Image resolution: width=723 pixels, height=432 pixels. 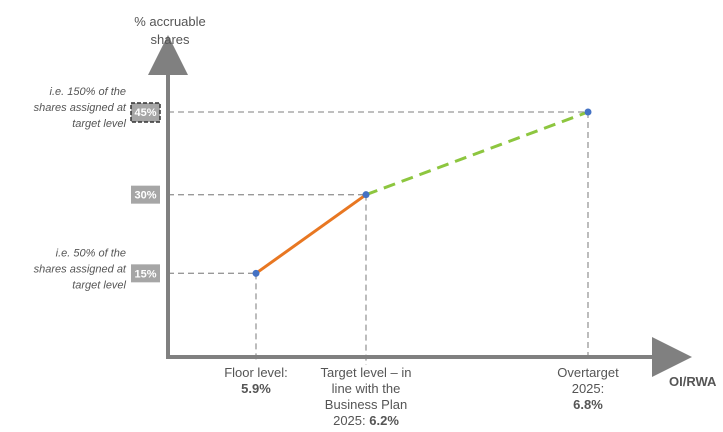 What do you see at coordinates (88, 92) in the screenshot?
I see `y-note-line: i.e. 150% of the` at bounding box center [88, 92].